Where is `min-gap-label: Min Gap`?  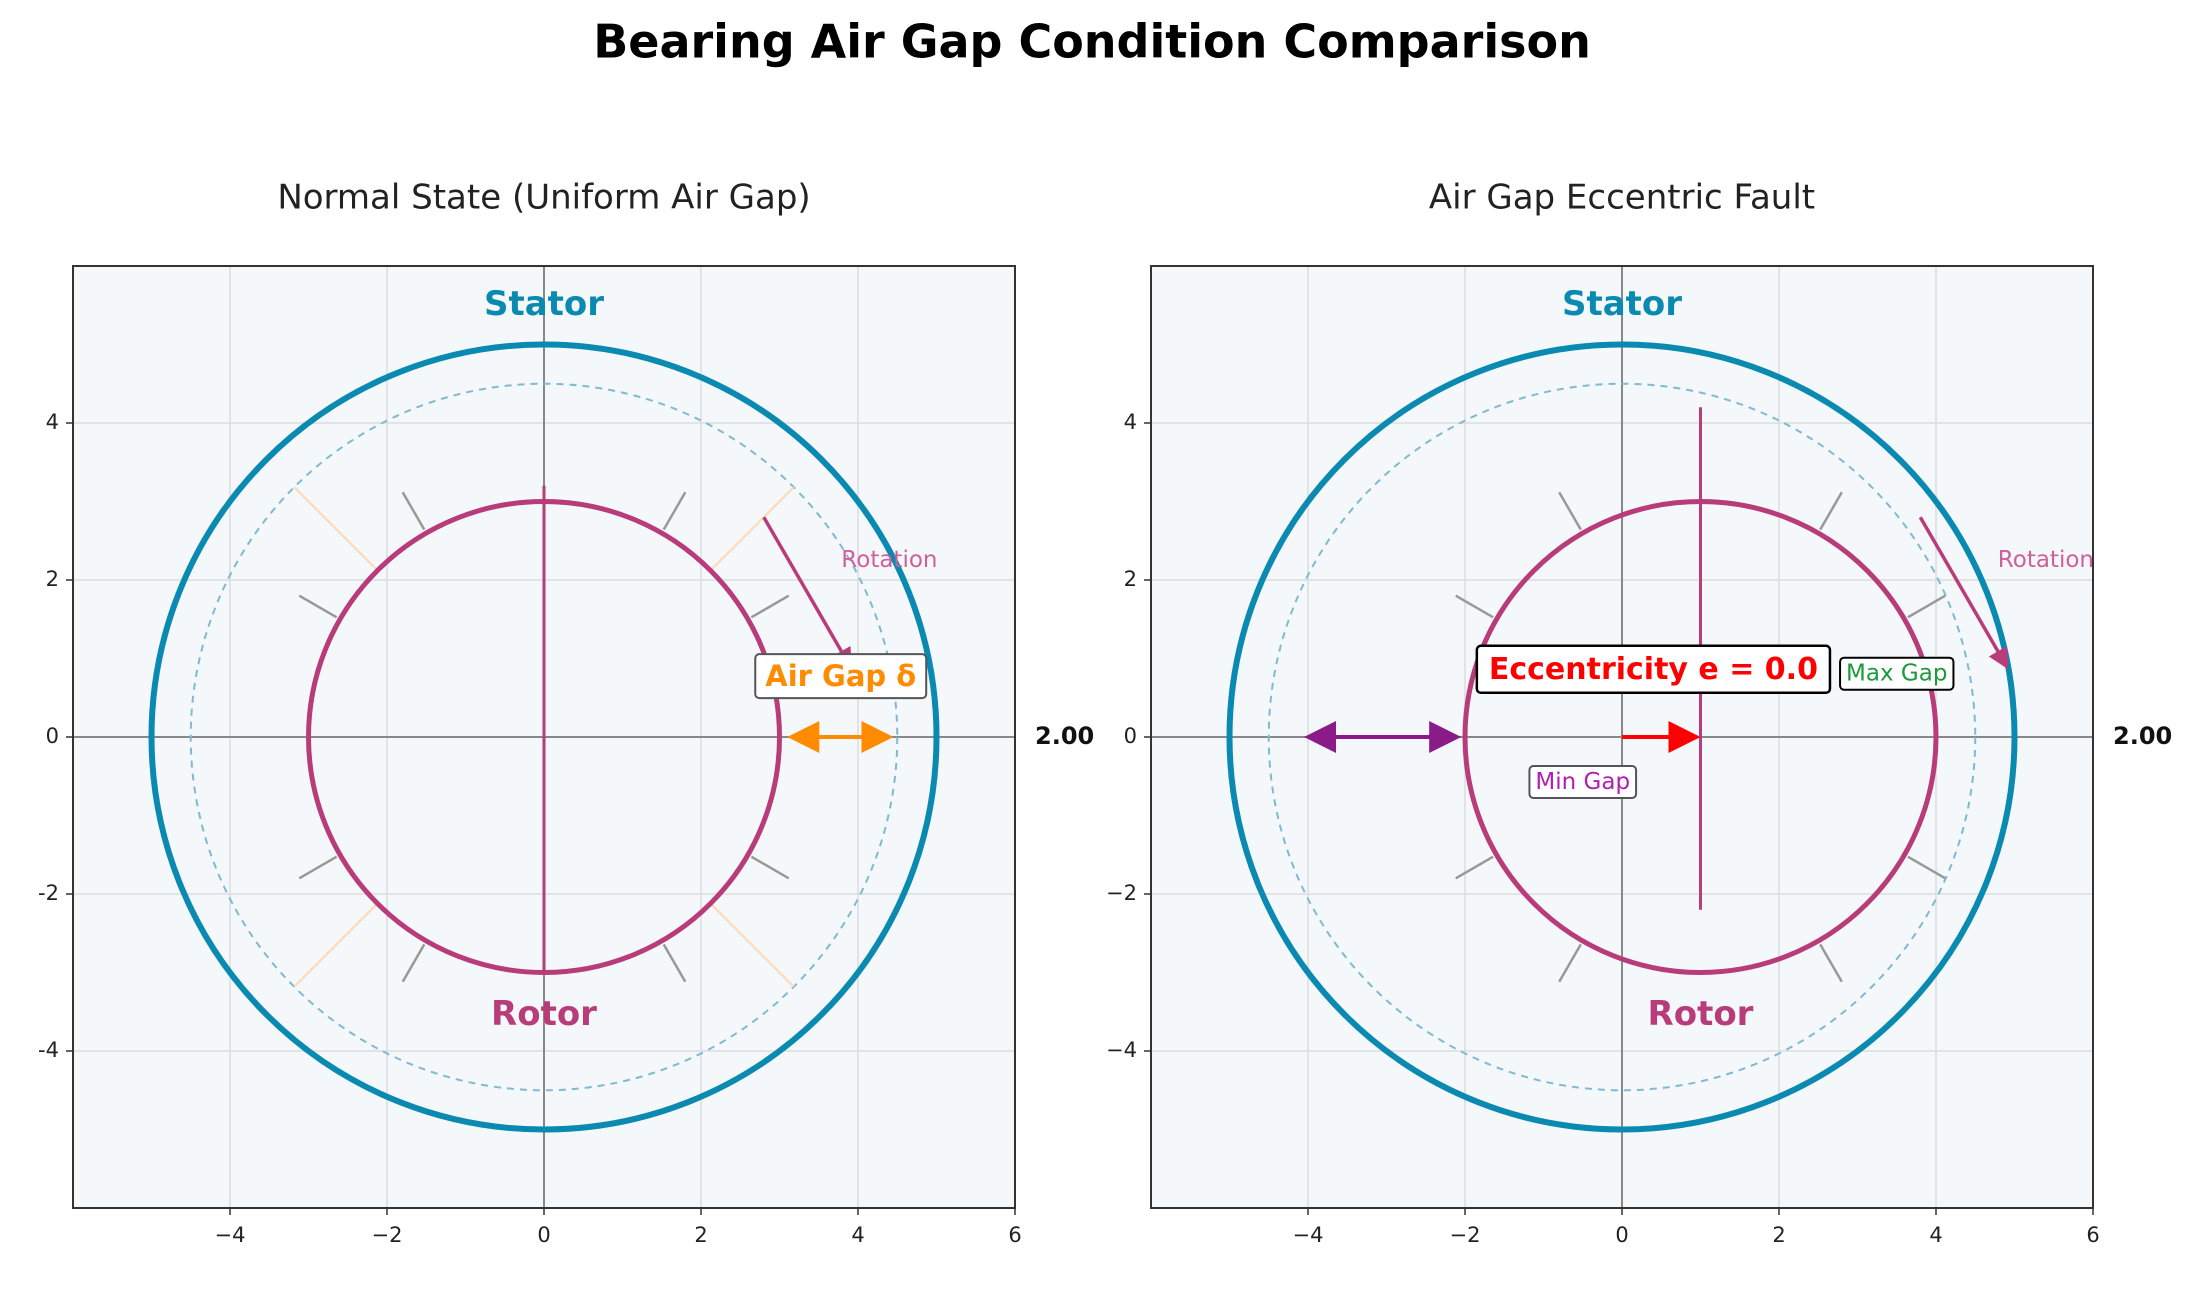
min-gap-label: Min Gap is located at coordinates (1582, 782).